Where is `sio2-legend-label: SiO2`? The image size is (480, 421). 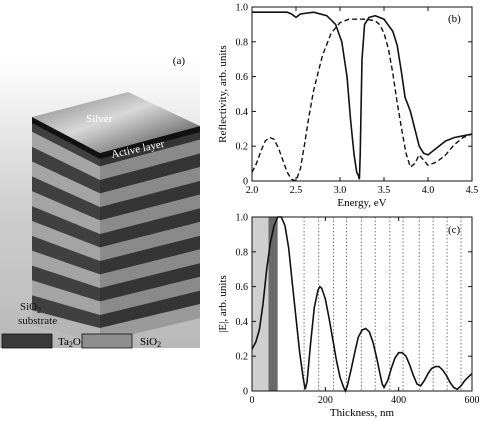
sio2-legend-label: SiO2 is located at coordinates (150, 342).